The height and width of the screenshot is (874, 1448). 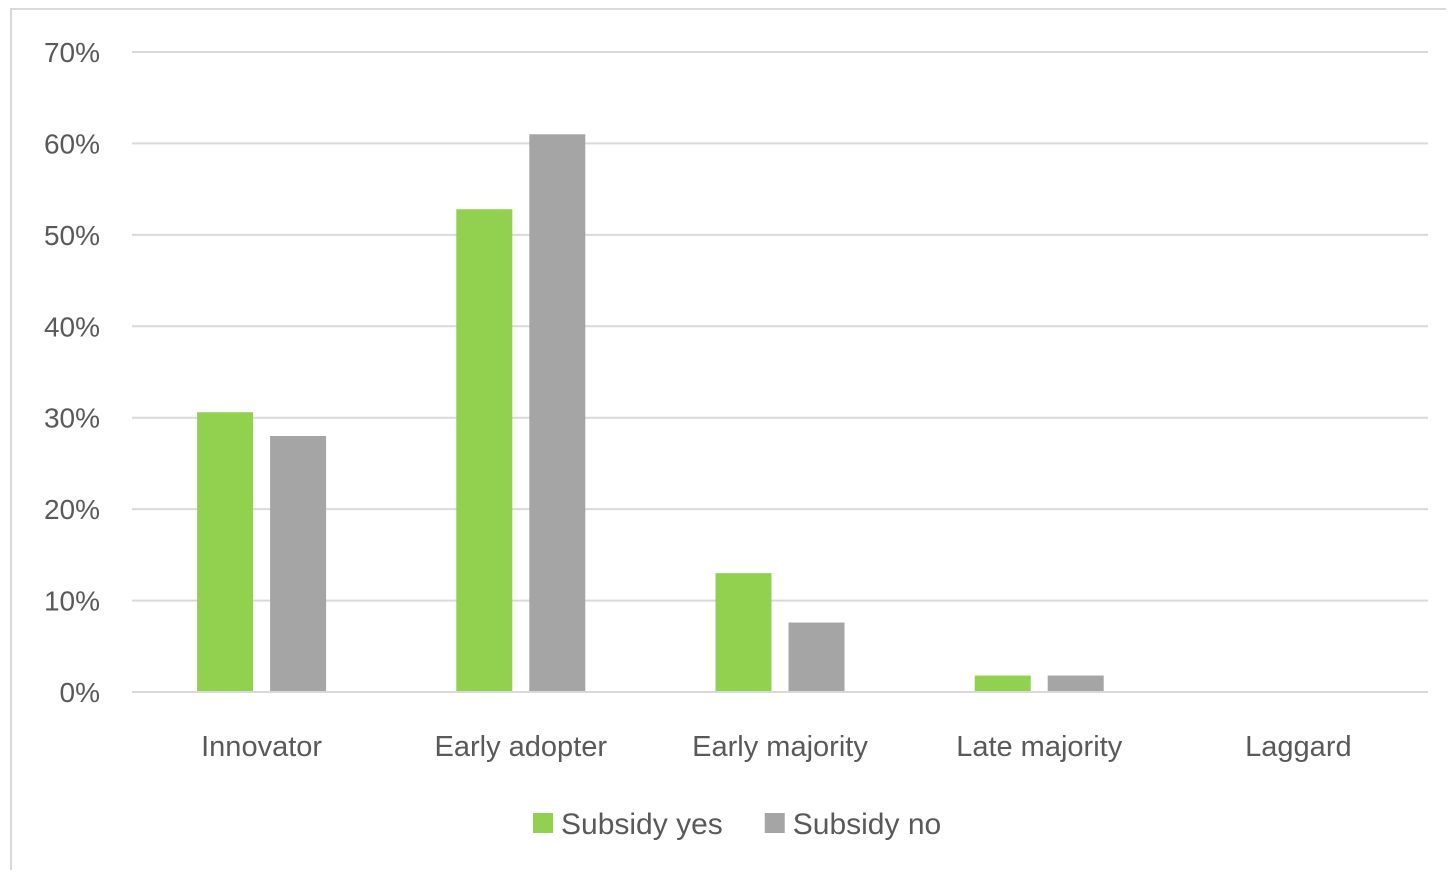 What do you see at coordinates (72, 418) in the screenshot?
I see `y-tick-label: 30%` at bounding box center [72, 418].